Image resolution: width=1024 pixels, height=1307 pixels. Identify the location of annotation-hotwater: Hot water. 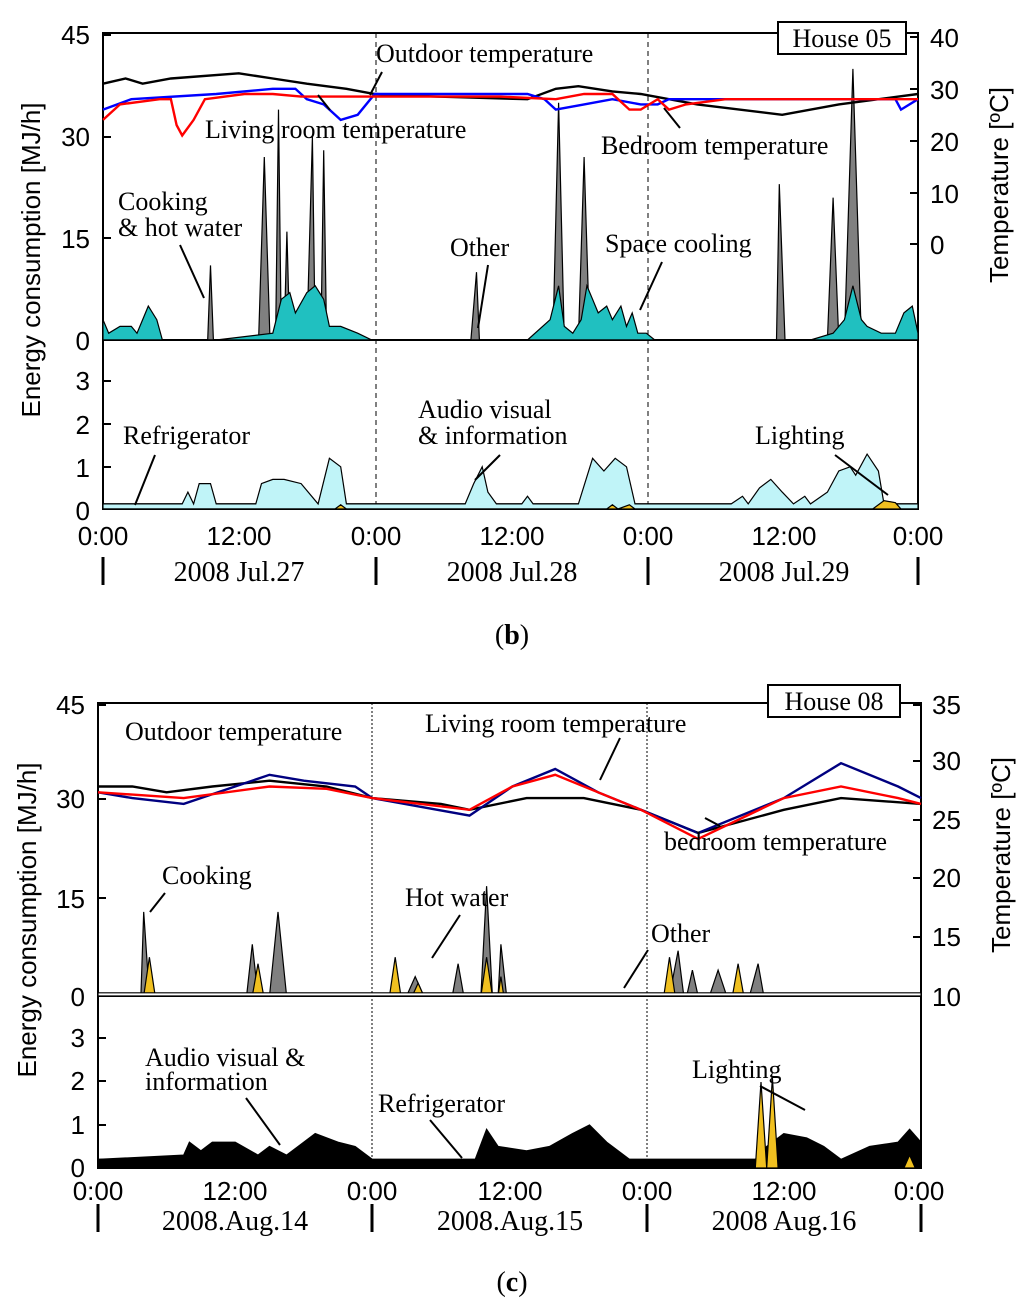
(457, 897).